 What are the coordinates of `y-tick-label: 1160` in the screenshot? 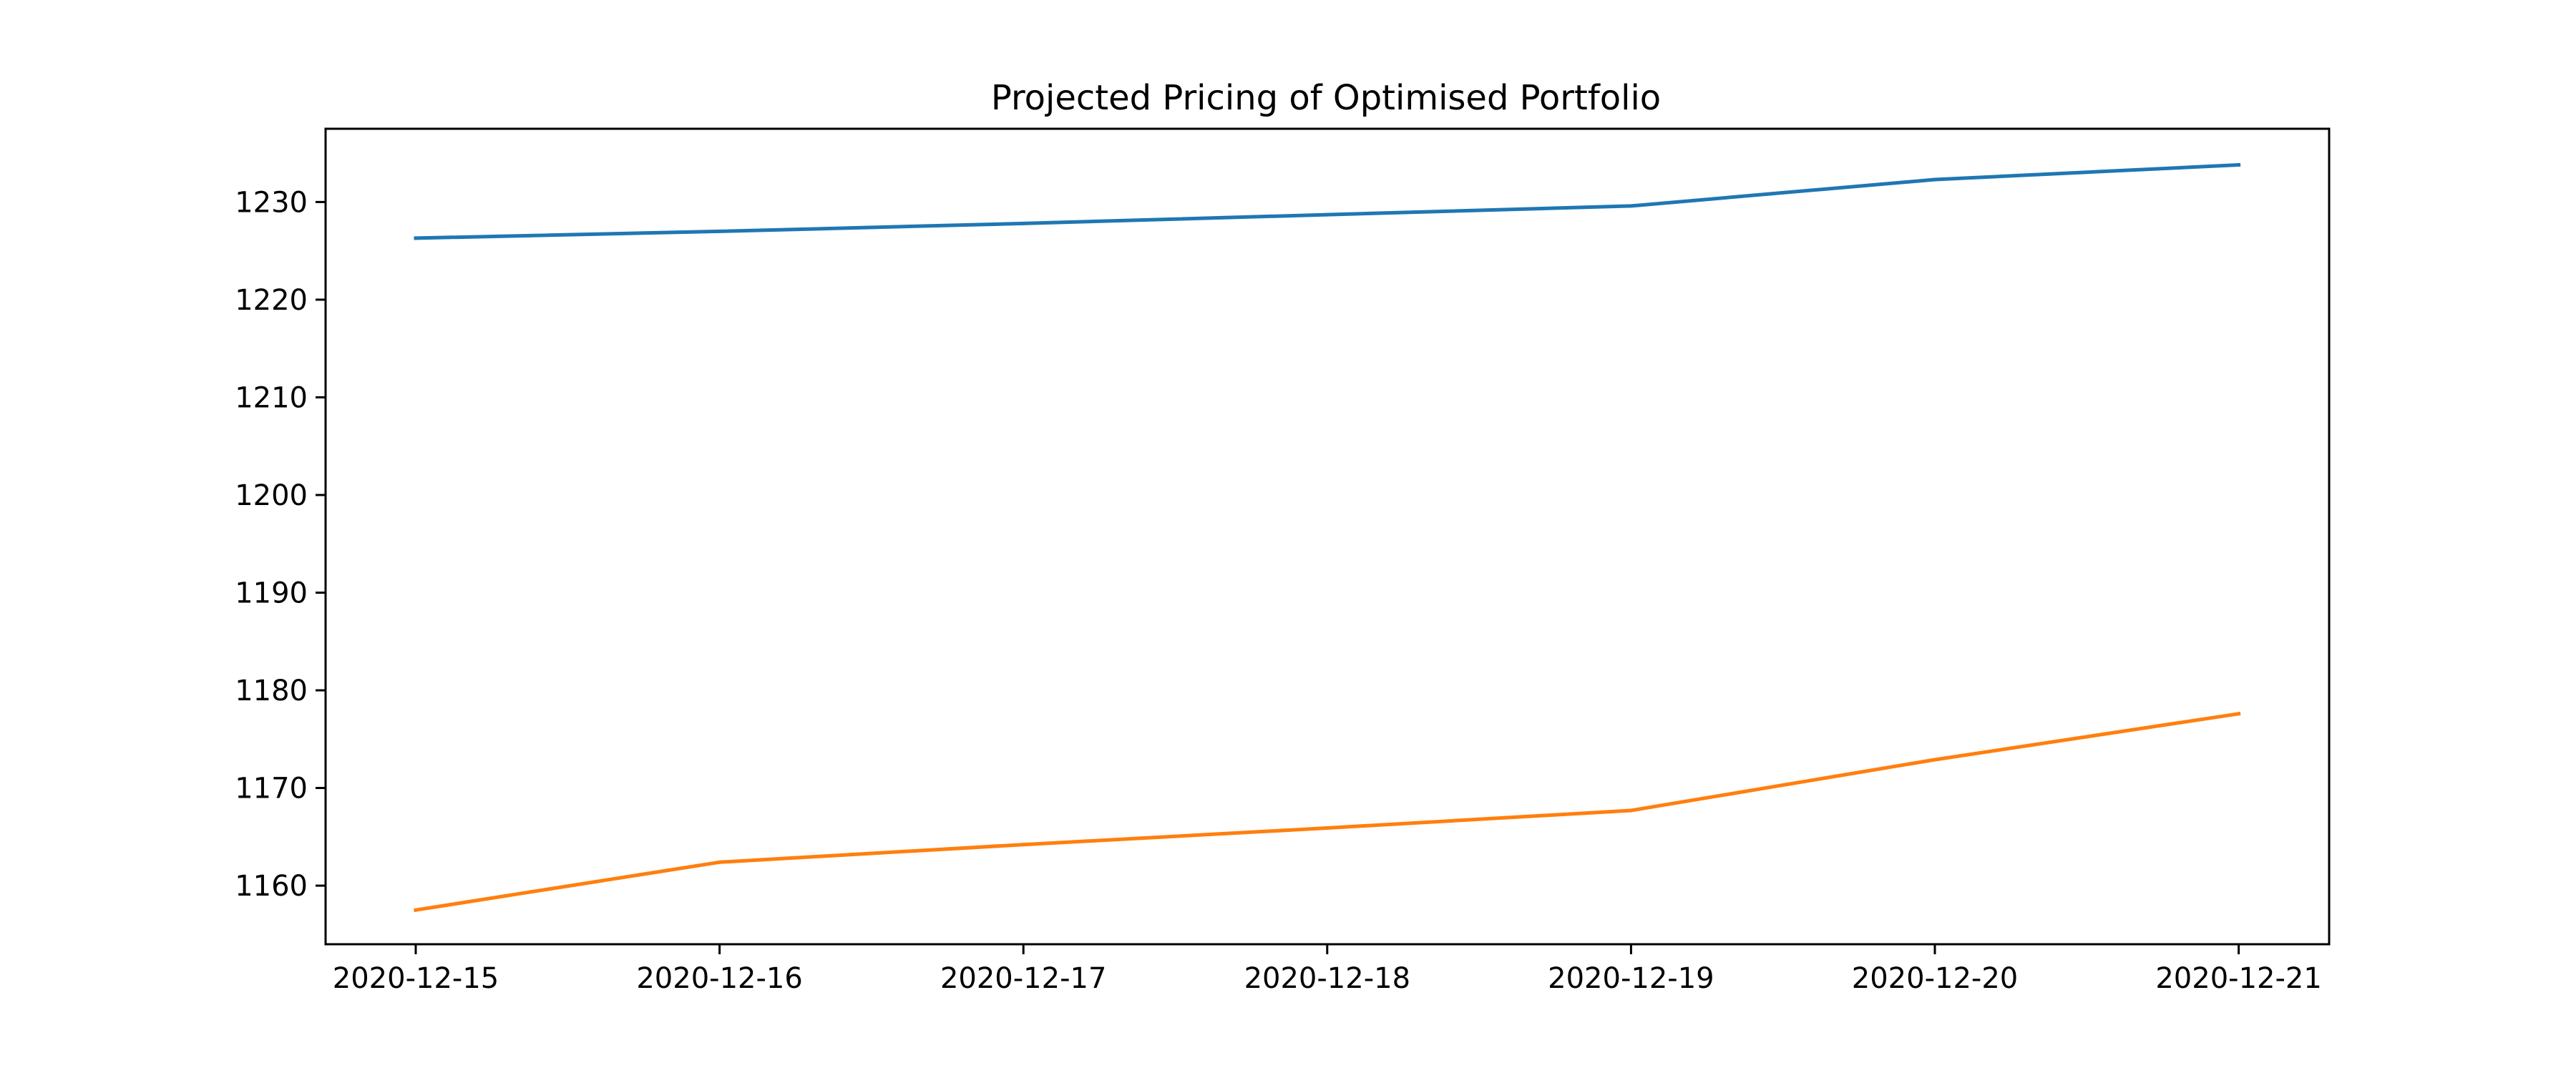 It's located at (271, 886).